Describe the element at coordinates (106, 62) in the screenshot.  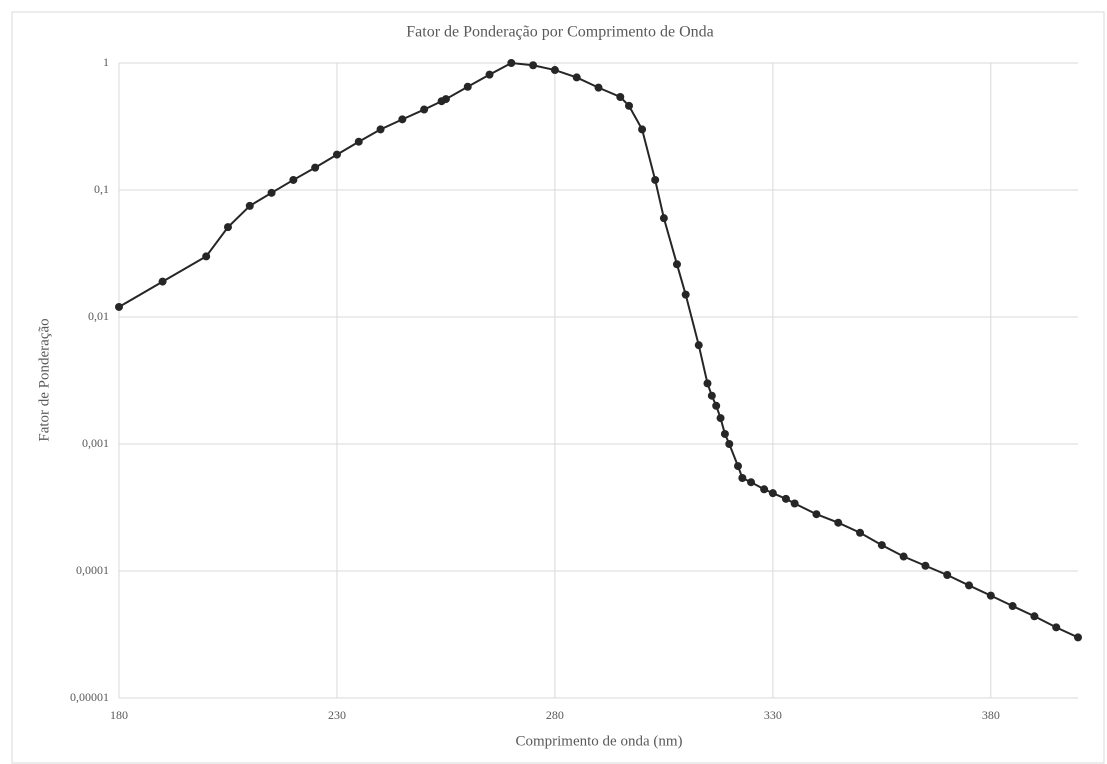
I see `y-tick-label: 1` at that location.